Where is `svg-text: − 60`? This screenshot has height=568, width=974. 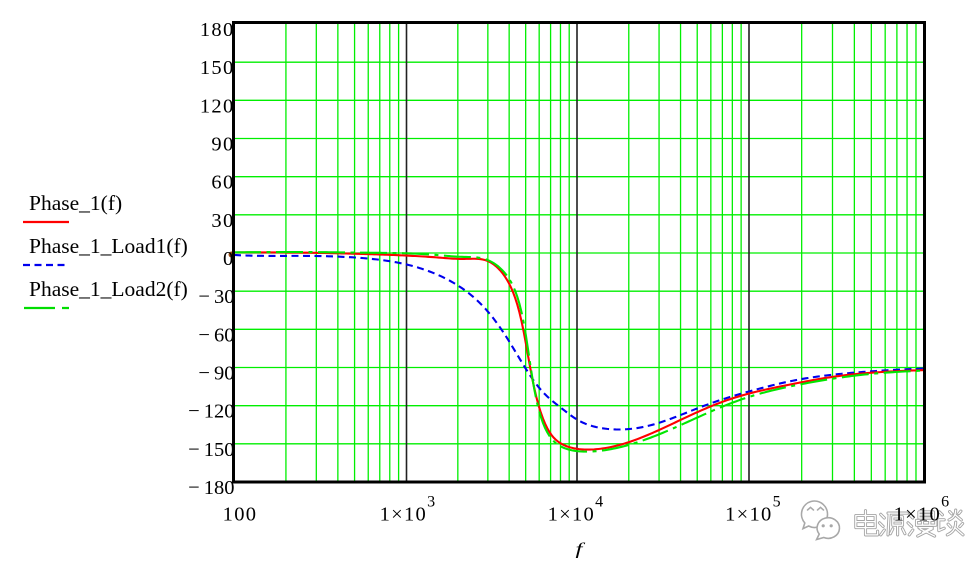 svg-text: − 60 is located at coordinates (216, 335).